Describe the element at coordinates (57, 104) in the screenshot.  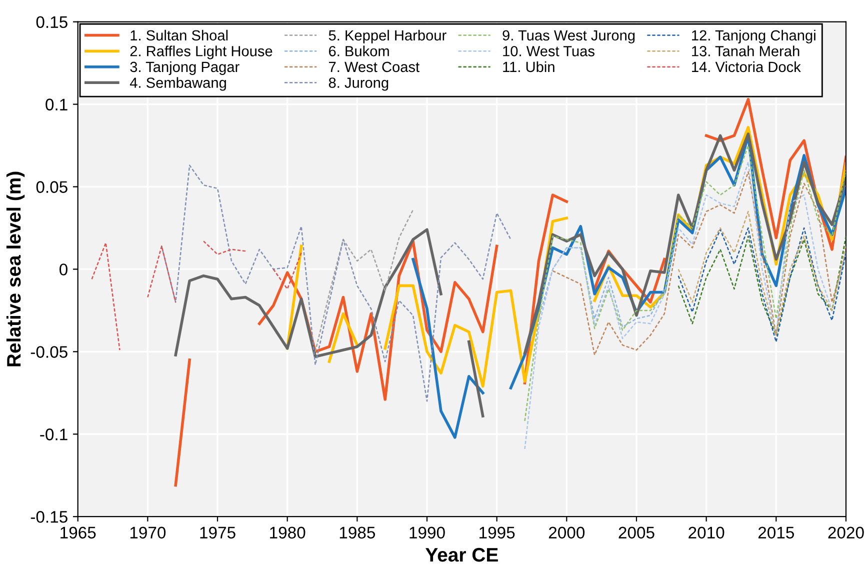
I see `y-tick-label: 0.1` at that location.